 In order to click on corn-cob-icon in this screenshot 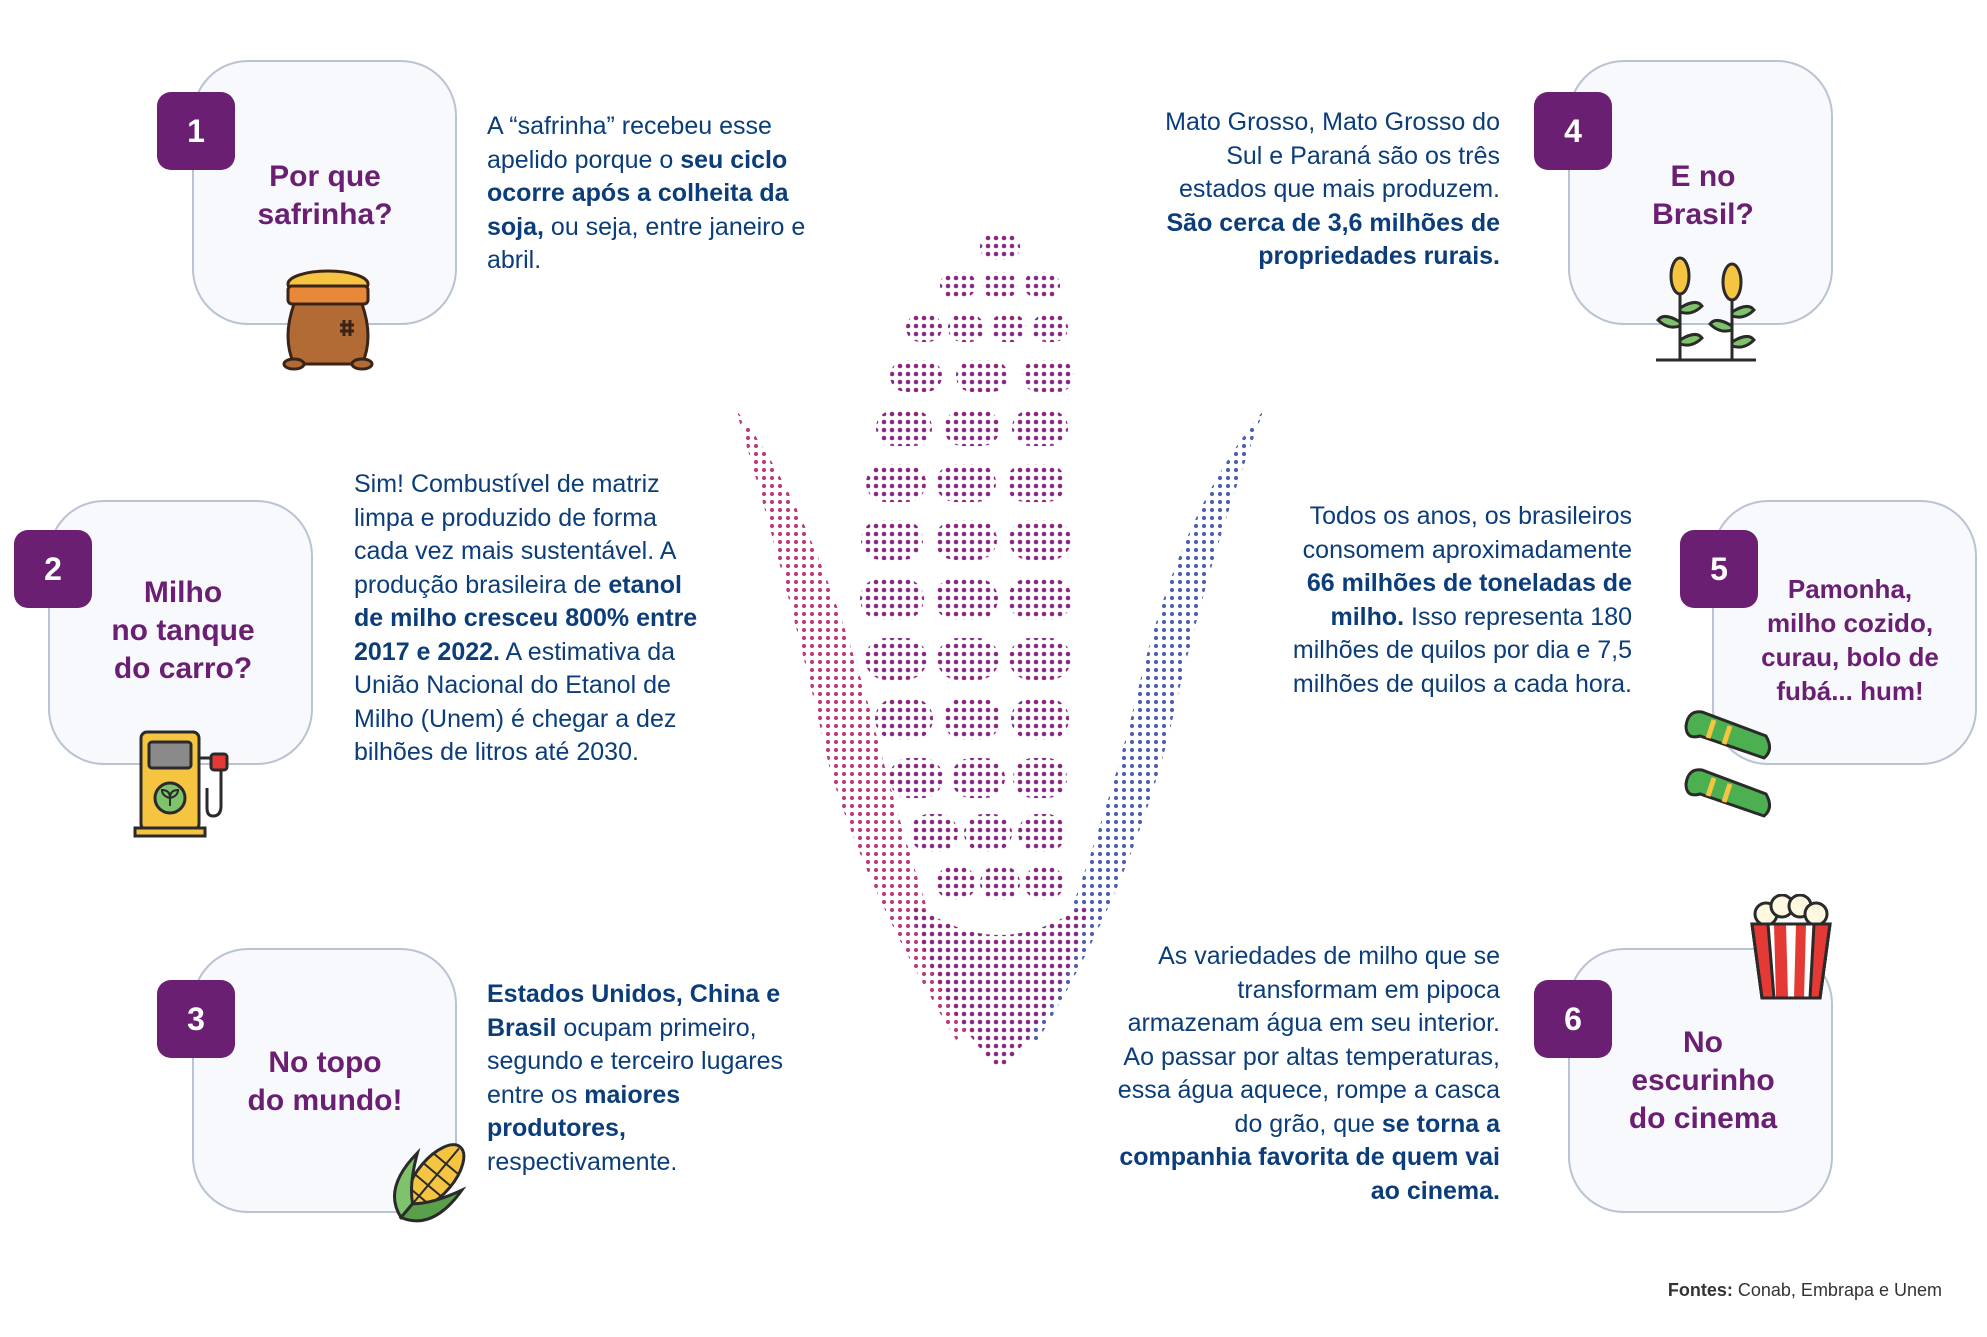, I will do `click(430, 1183)`.